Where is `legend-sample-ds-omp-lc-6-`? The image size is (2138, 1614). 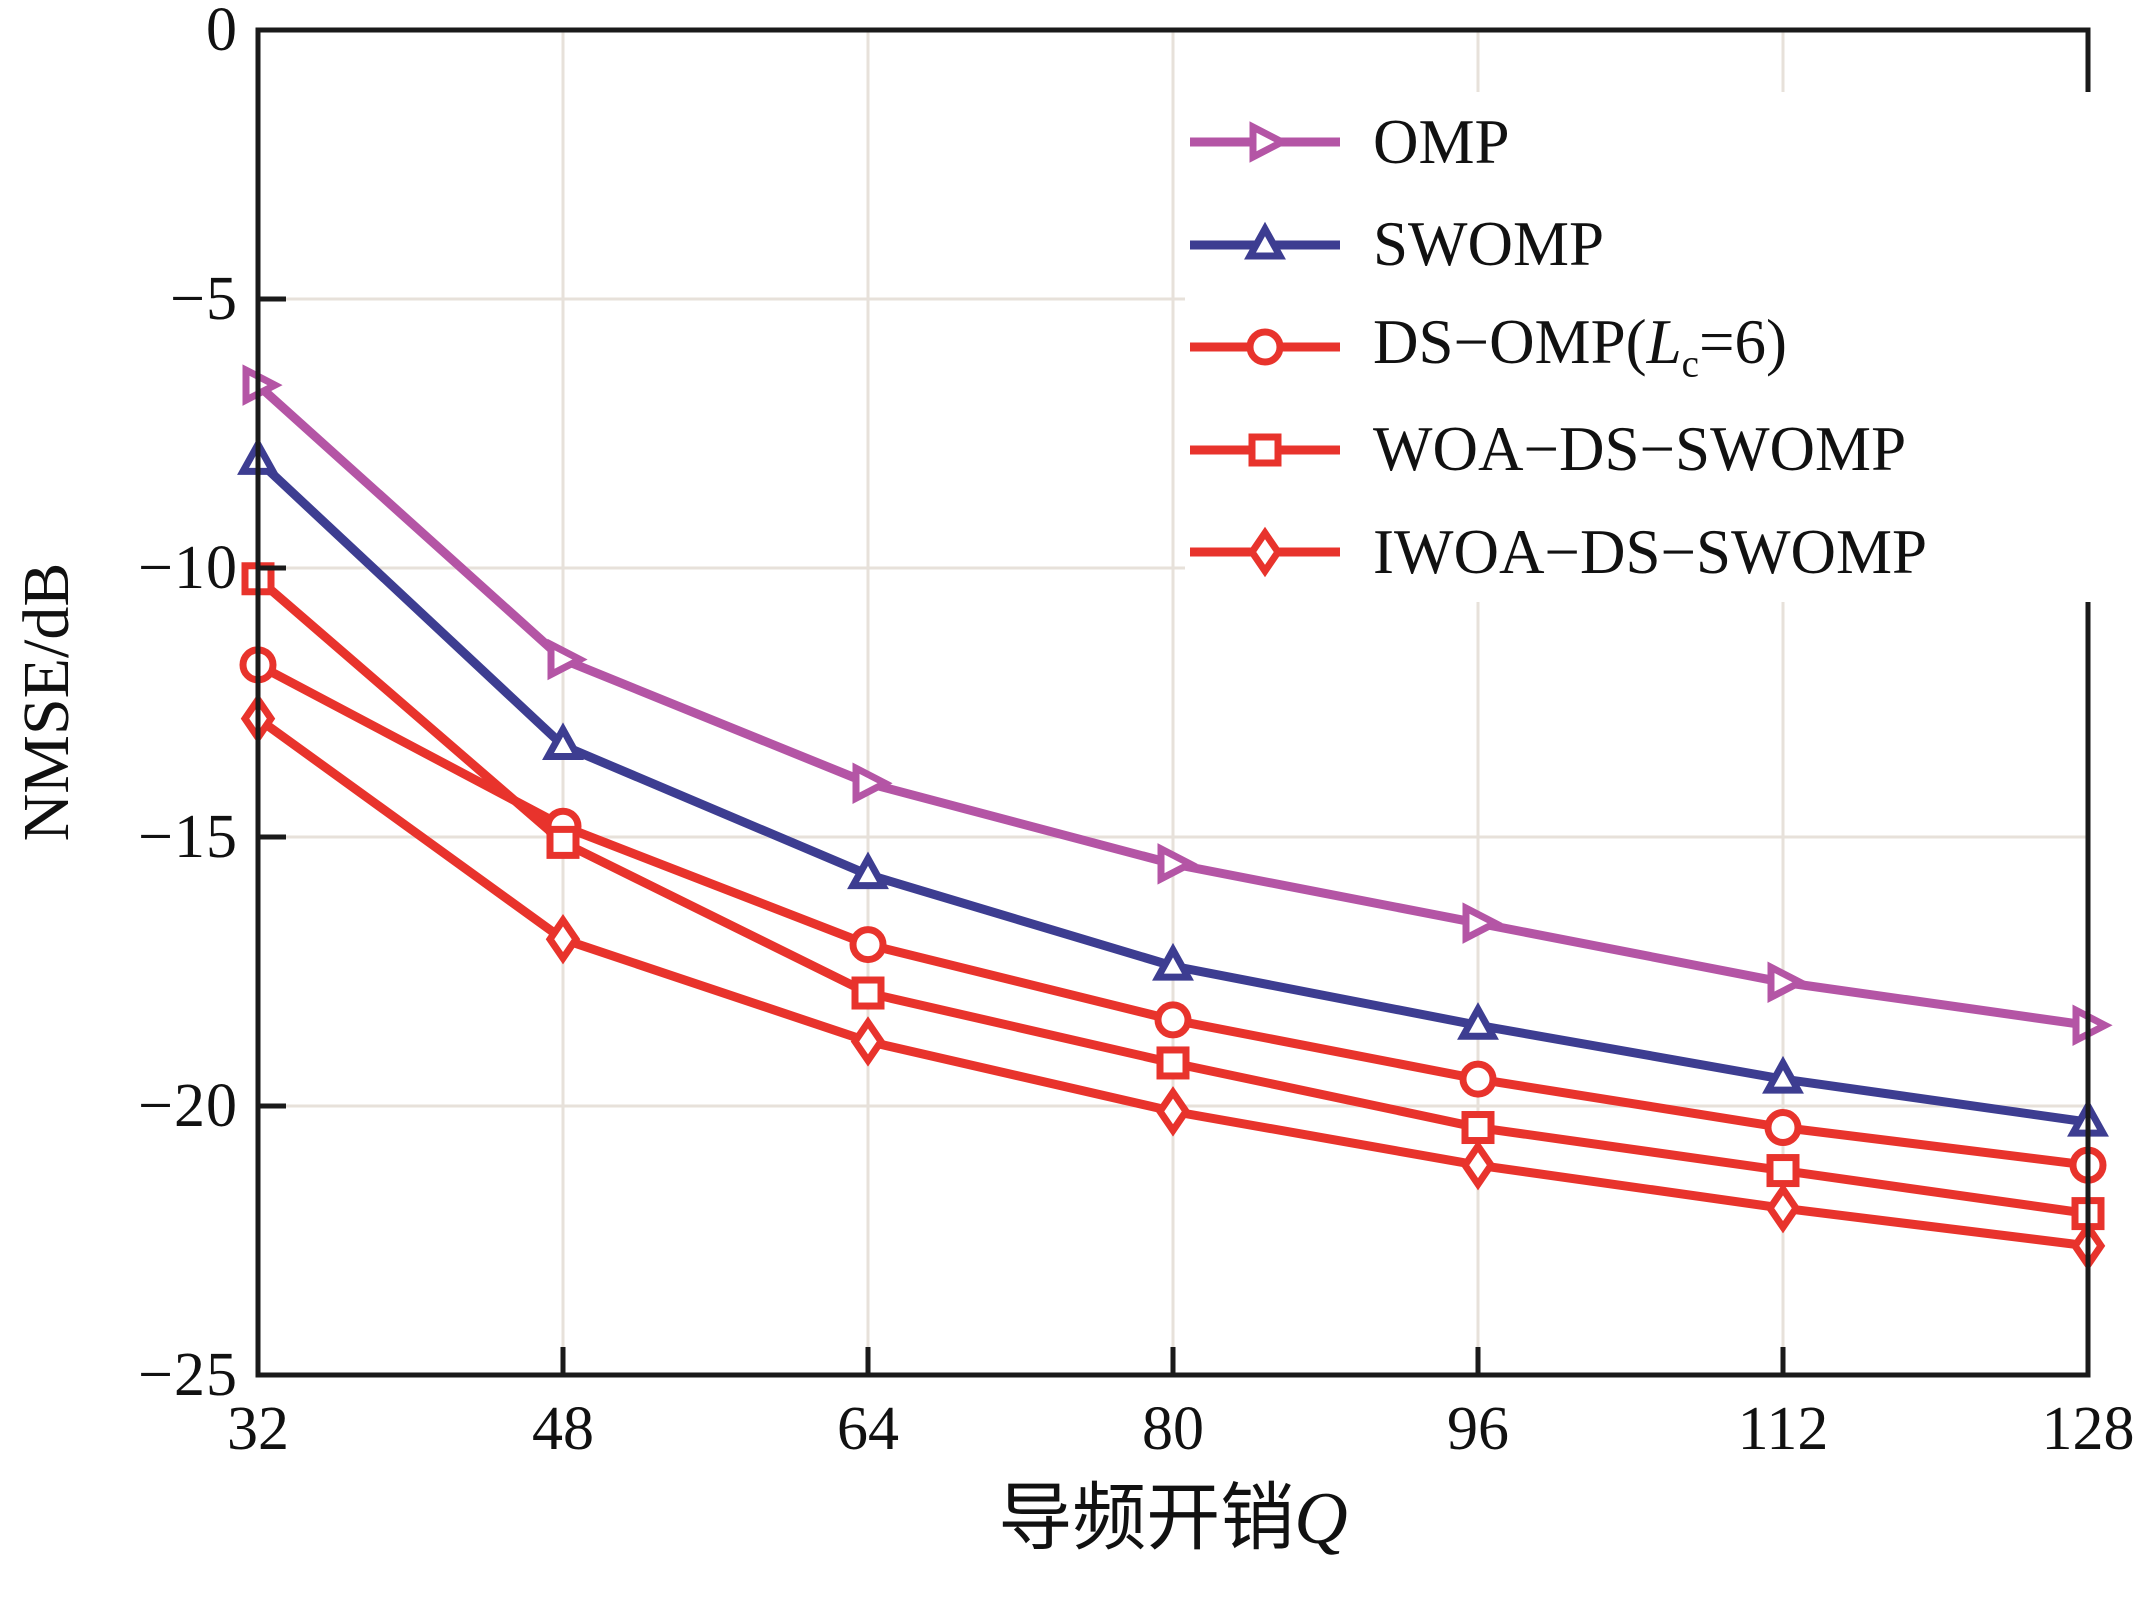 legend-sample-ds-omp-lc-6- is located at coordinates (1265, 347).